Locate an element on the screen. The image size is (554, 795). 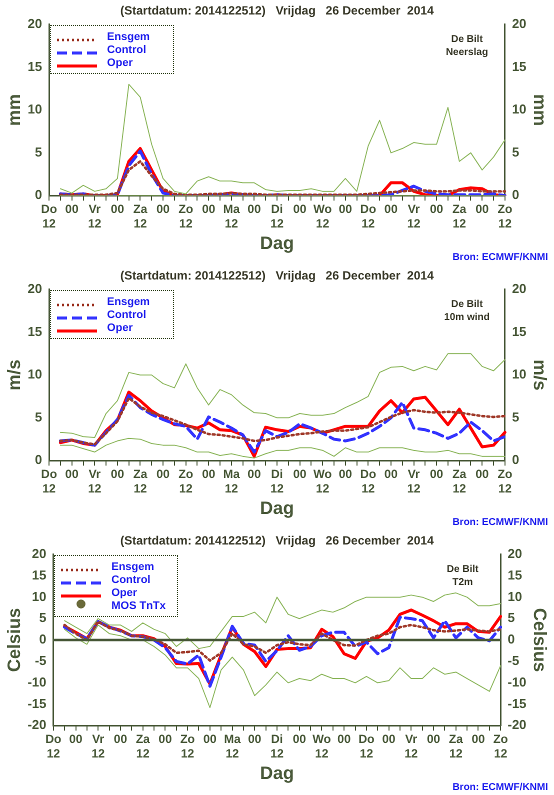
y2-tick-label: 0 is located at coordinates (516, 194).